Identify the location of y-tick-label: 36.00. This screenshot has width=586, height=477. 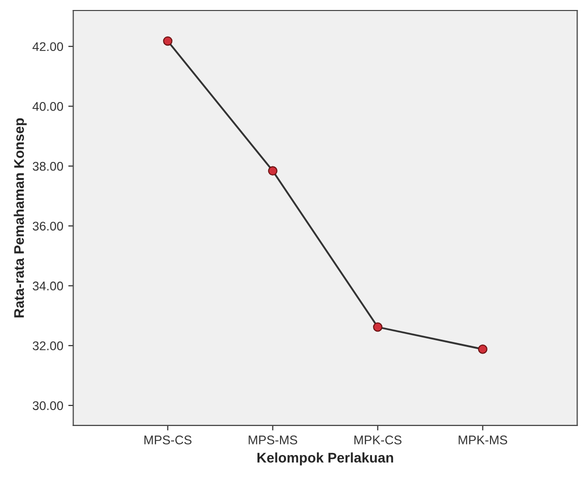
(48, 226).